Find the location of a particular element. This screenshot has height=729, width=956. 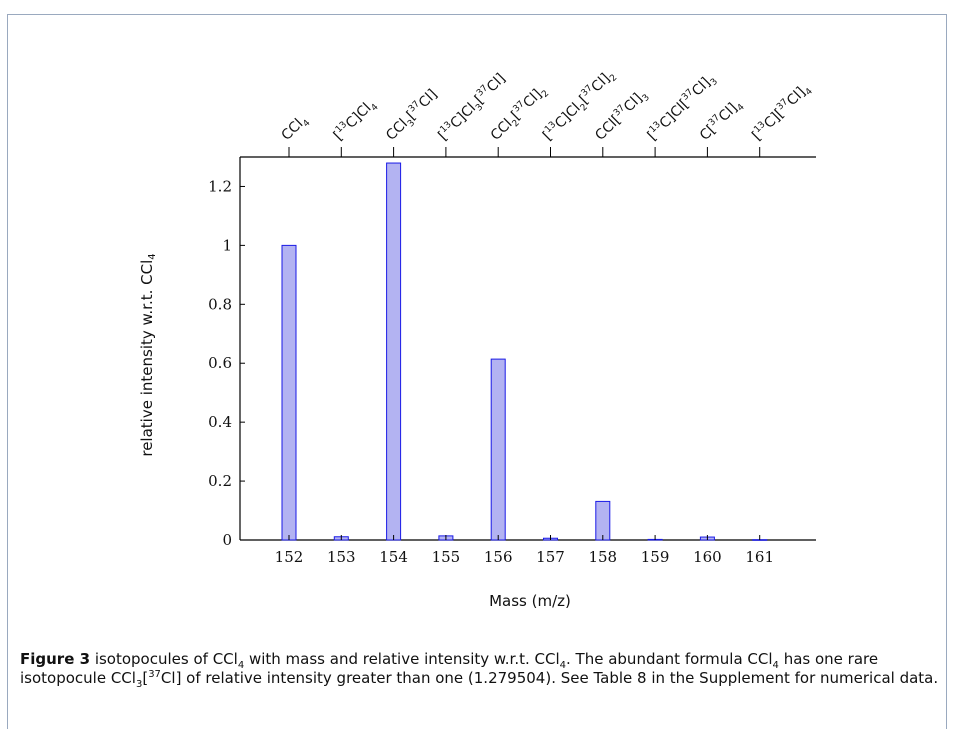

x-tick-label: 153 is located at coordinates (341, 557).